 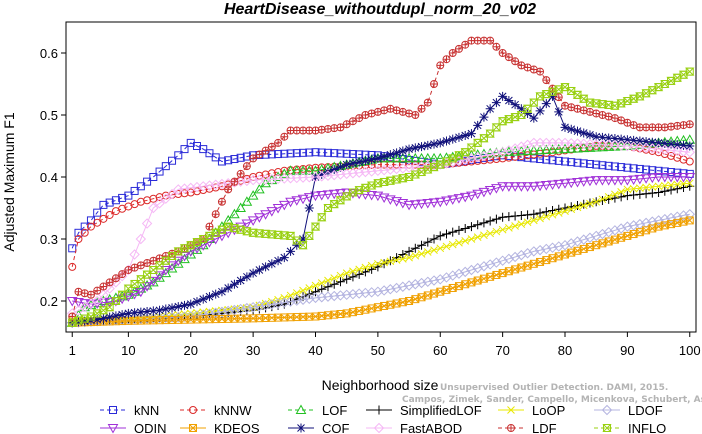 I want to click on x-axis: 1 10 20 30 40 50 60 70 80 90 100, so click(x=383, y=344).